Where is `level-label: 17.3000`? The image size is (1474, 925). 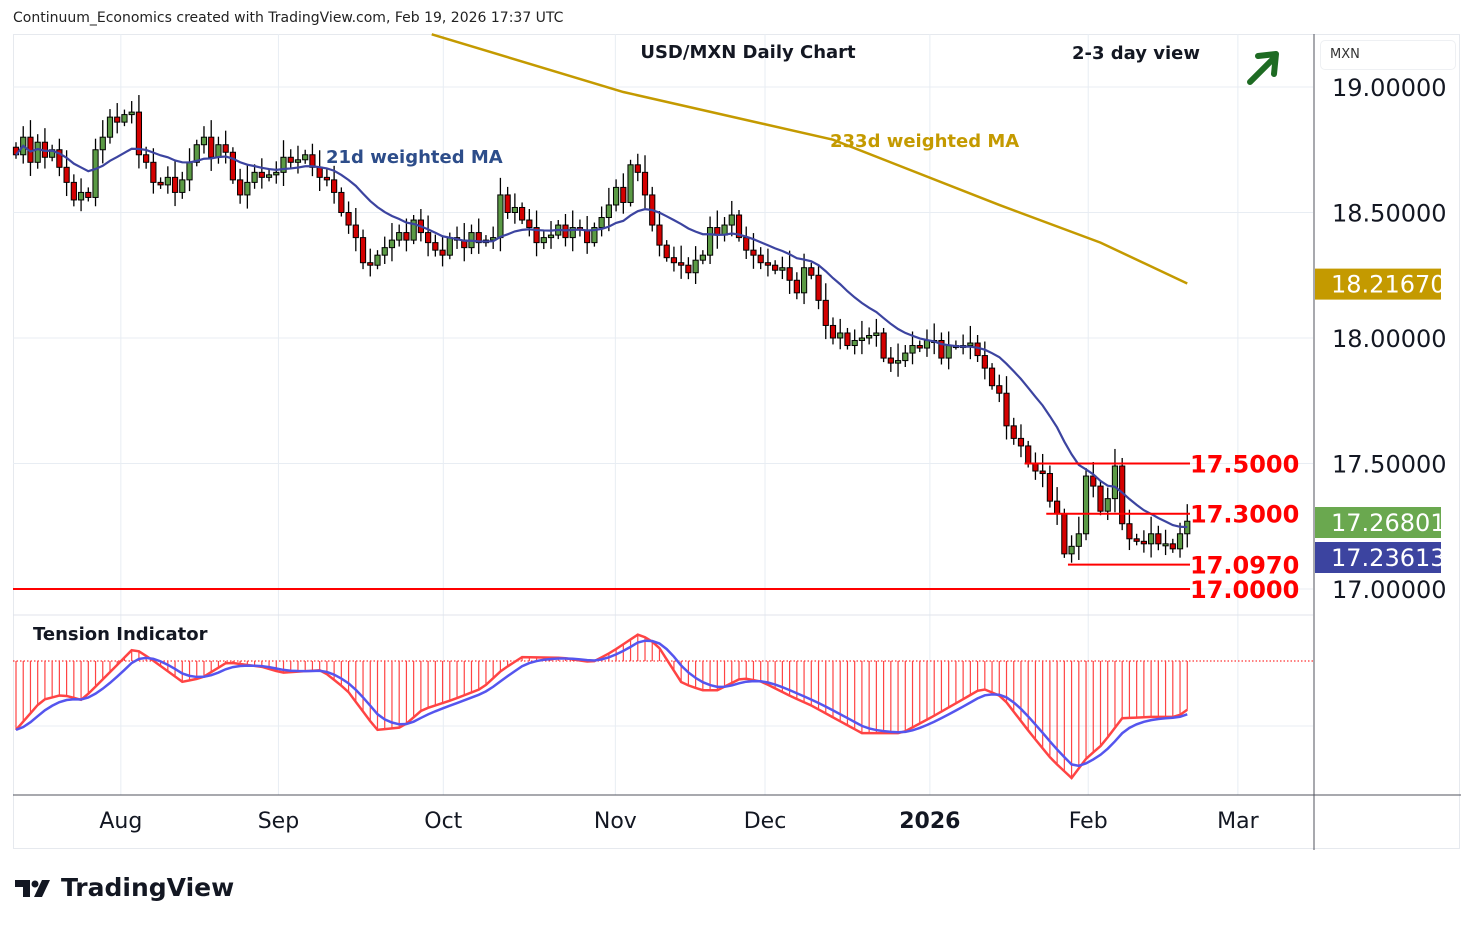 level-label: 17.3000 is located at coordinates (1244, 515).